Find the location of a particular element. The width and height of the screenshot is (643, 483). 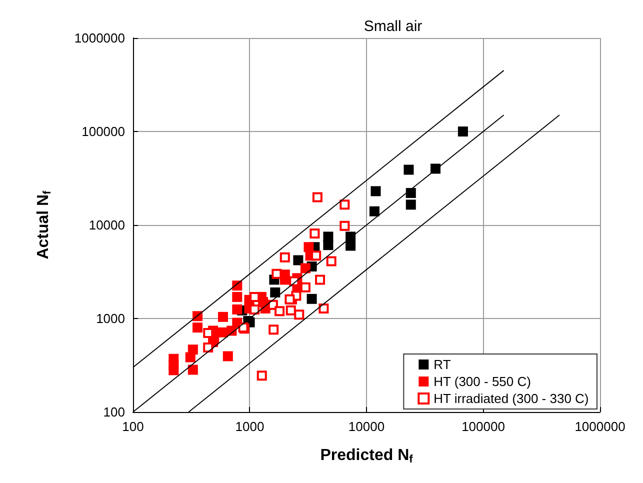

y-tick-label: 100 is located at coordinates (114, 412).